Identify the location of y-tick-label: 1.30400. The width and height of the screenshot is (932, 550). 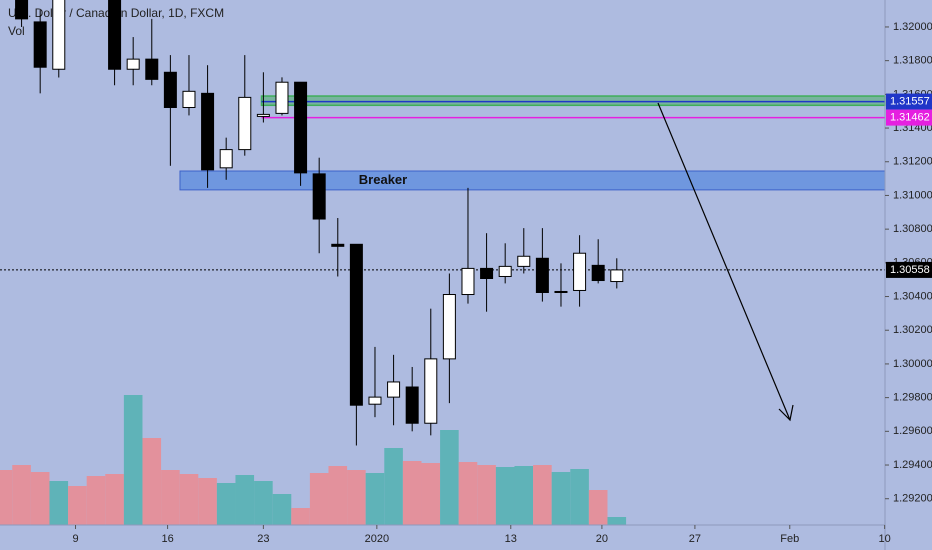
(912, 296).